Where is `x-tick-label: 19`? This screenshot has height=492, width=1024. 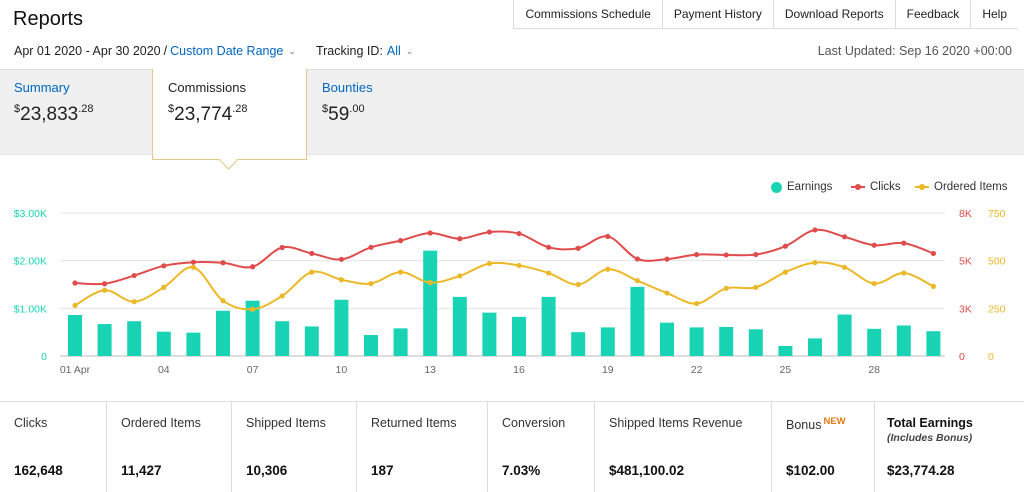
x-tick-label: 19 is located at coordinates (608, 370).